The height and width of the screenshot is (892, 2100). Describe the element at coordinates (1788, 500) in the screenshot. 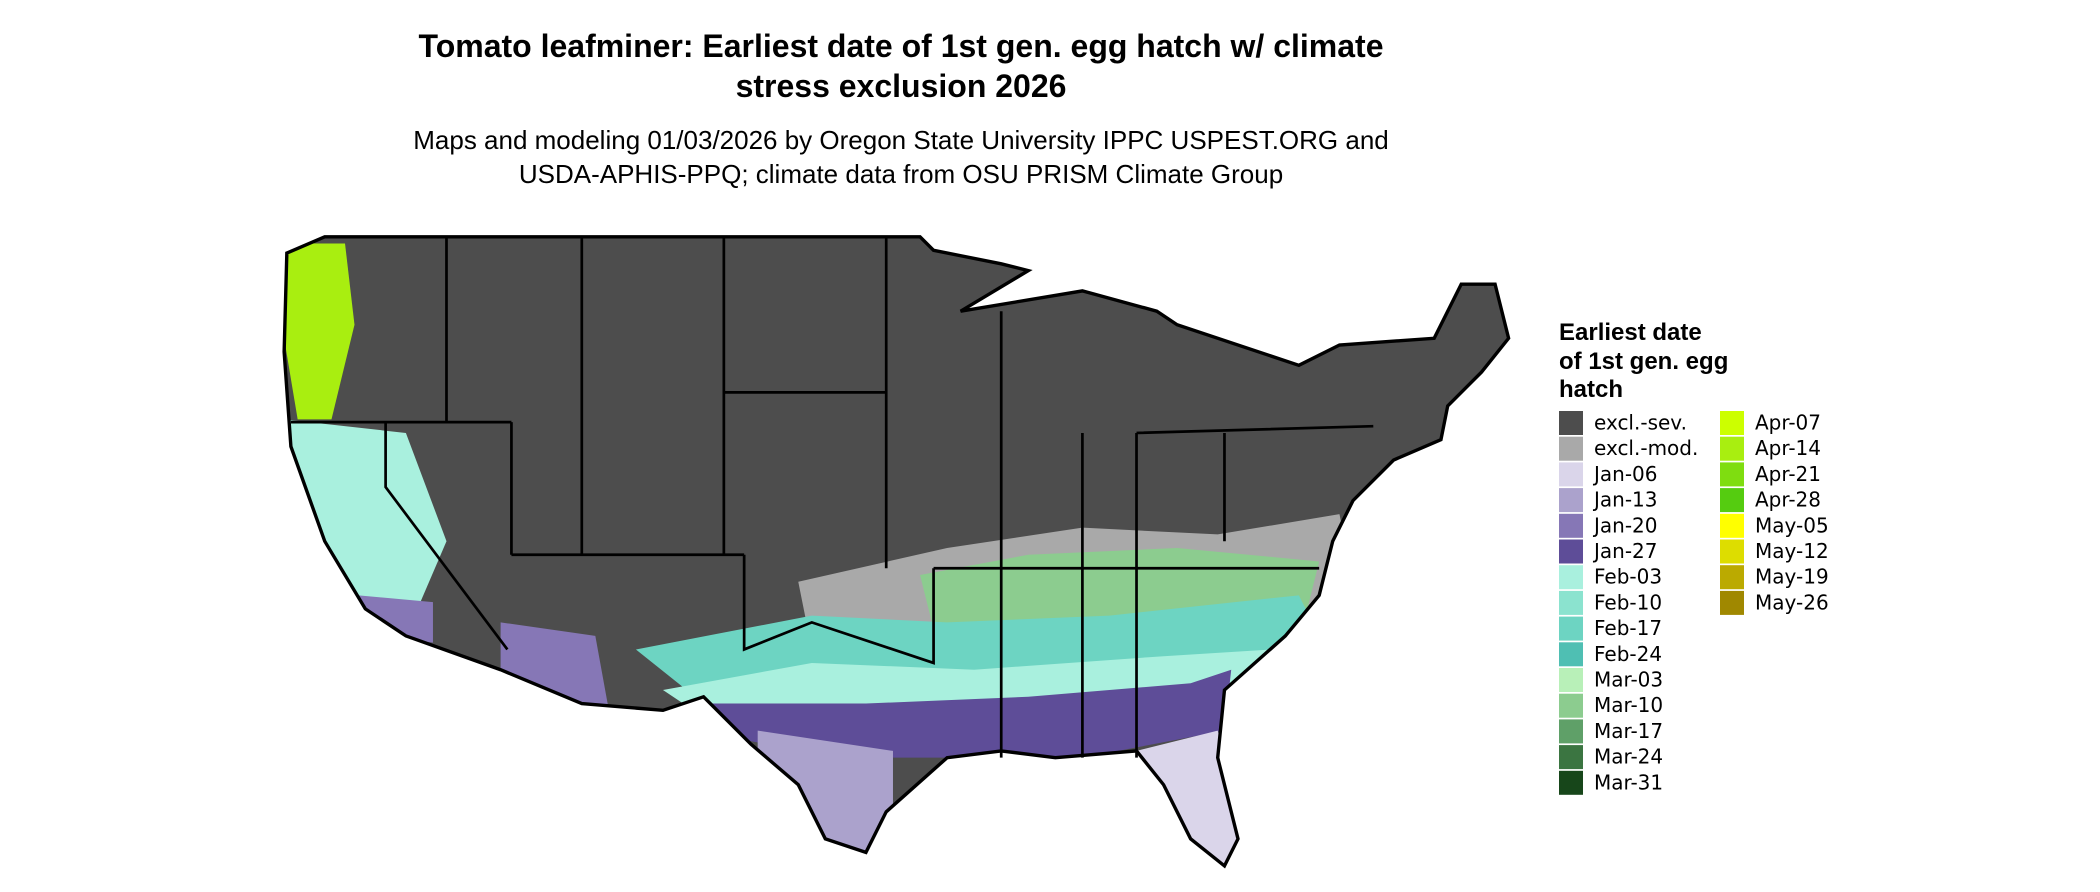

I see `legend-label: Apr-28` at that location.